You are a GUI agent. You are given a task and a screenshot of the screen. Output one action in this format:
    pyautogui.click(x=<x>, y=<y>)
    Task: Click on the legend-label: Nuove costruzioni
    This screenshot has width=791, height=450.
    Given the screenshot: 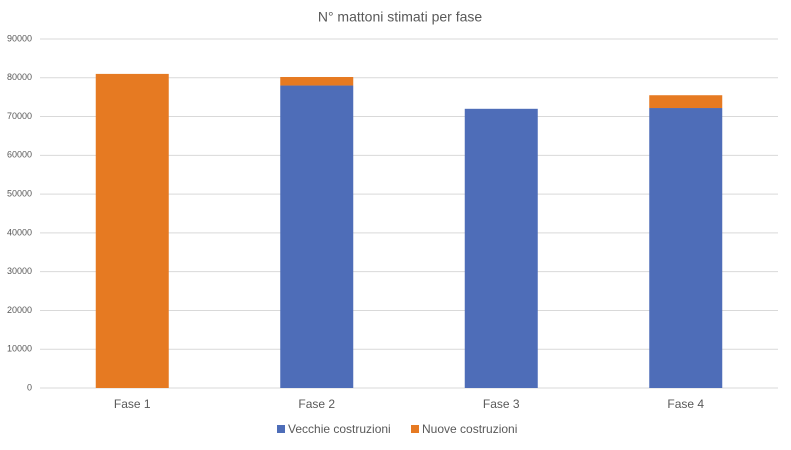 What is the action you would take?
    pyautogui.click(x=469, y=429)
    